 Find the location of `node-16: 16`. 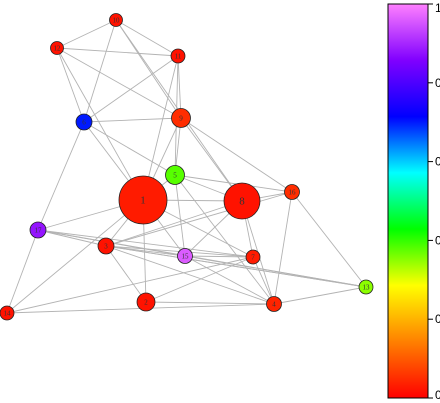

node-16: 16 is located at coordinates (292, 192).